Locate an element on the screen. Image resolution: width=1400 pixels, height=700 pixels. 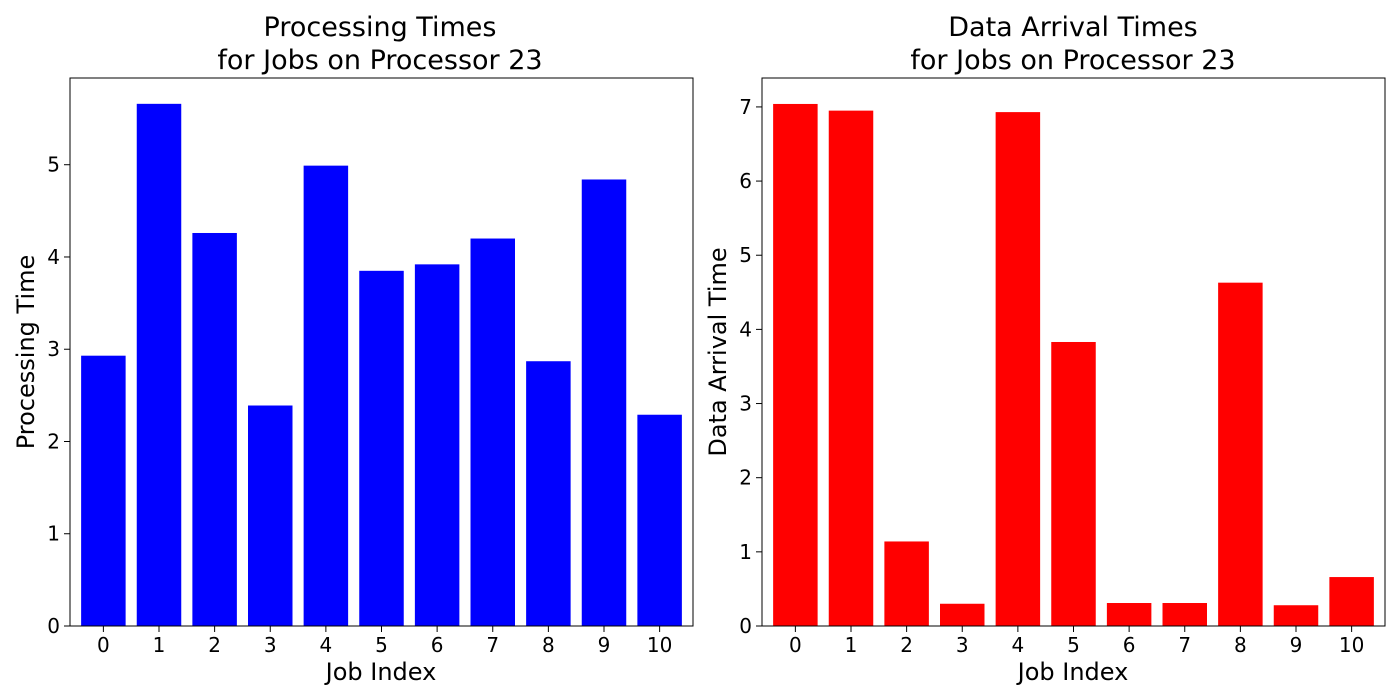
y-axis-label: Processing Time is located at coordinates (26, 352).